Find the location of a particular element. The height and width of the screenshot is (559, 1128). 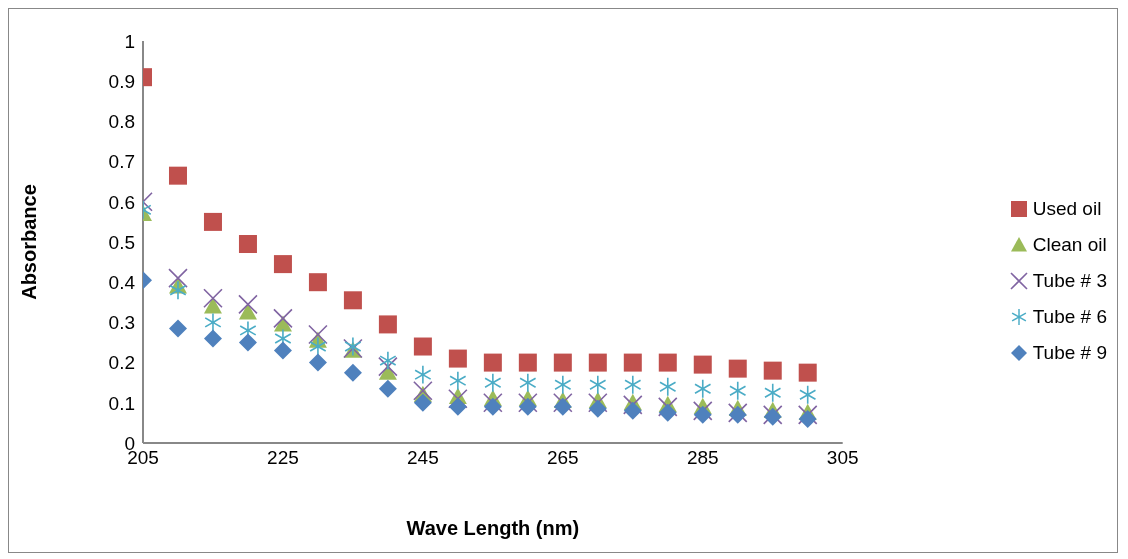

y-tick-label: 0.9 is located at coordinates (121, 81).